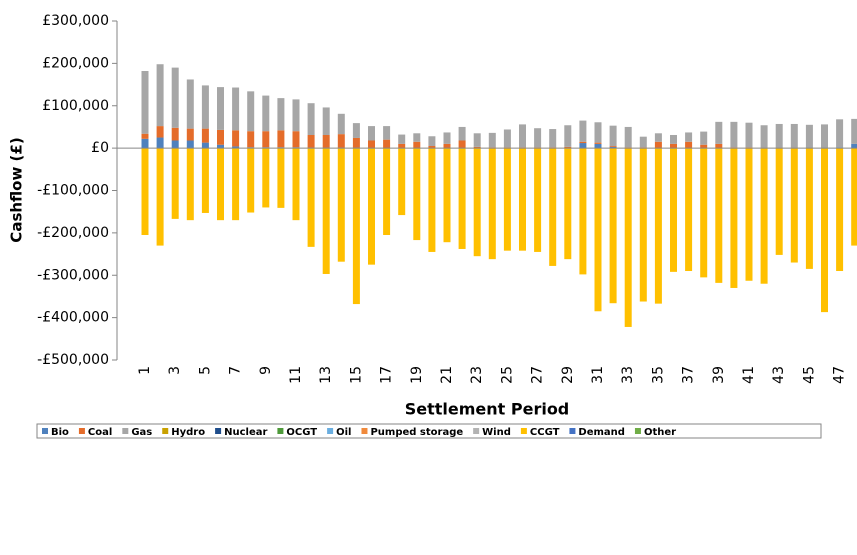  I want to click on x-tick-label: 3, so click(175, 370).